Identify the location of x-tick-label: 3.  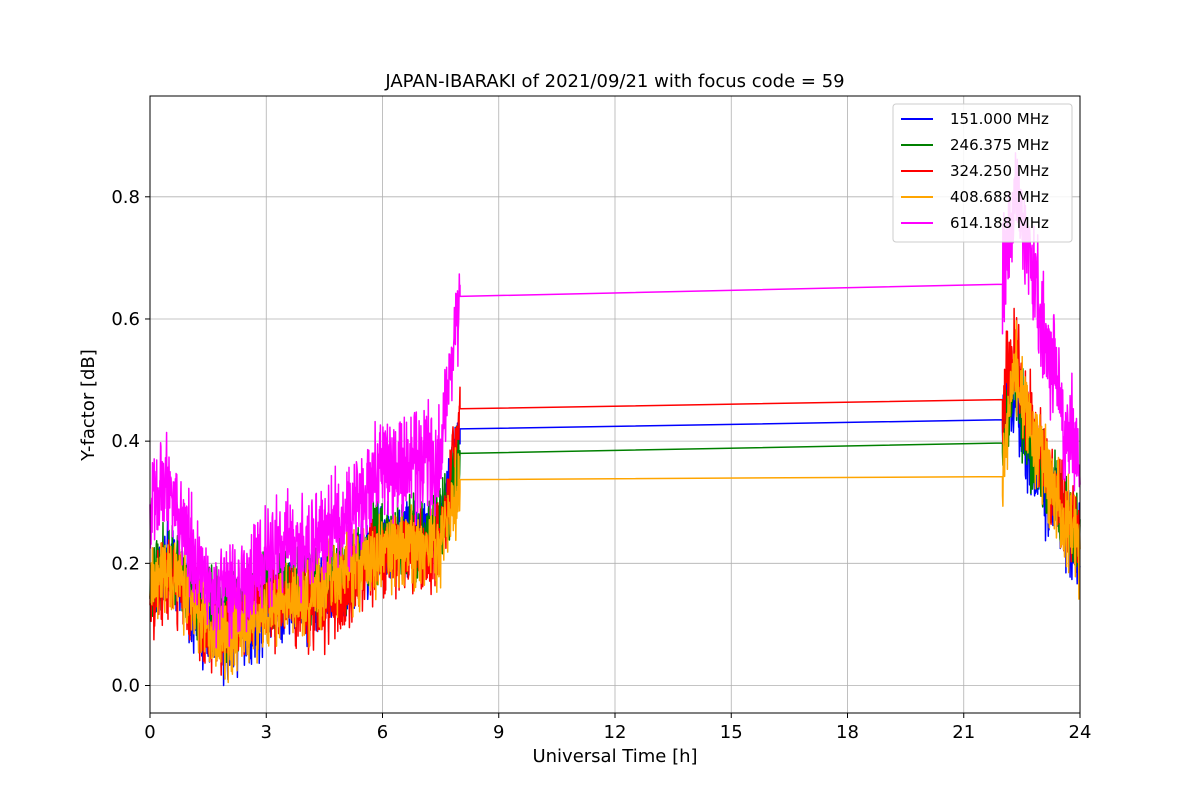
(266, 732).